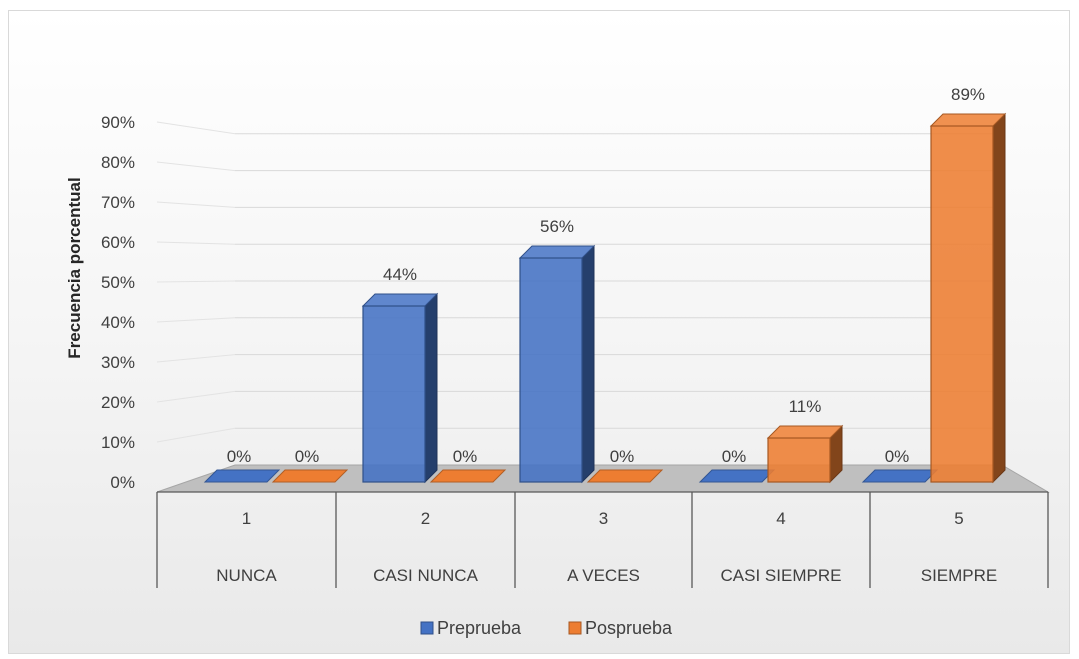 This screenshot has height=659, width=1079. Describe the element at coordinates (603, 575) in the screenshot. I see `category-name-label: A VECES` at that location.